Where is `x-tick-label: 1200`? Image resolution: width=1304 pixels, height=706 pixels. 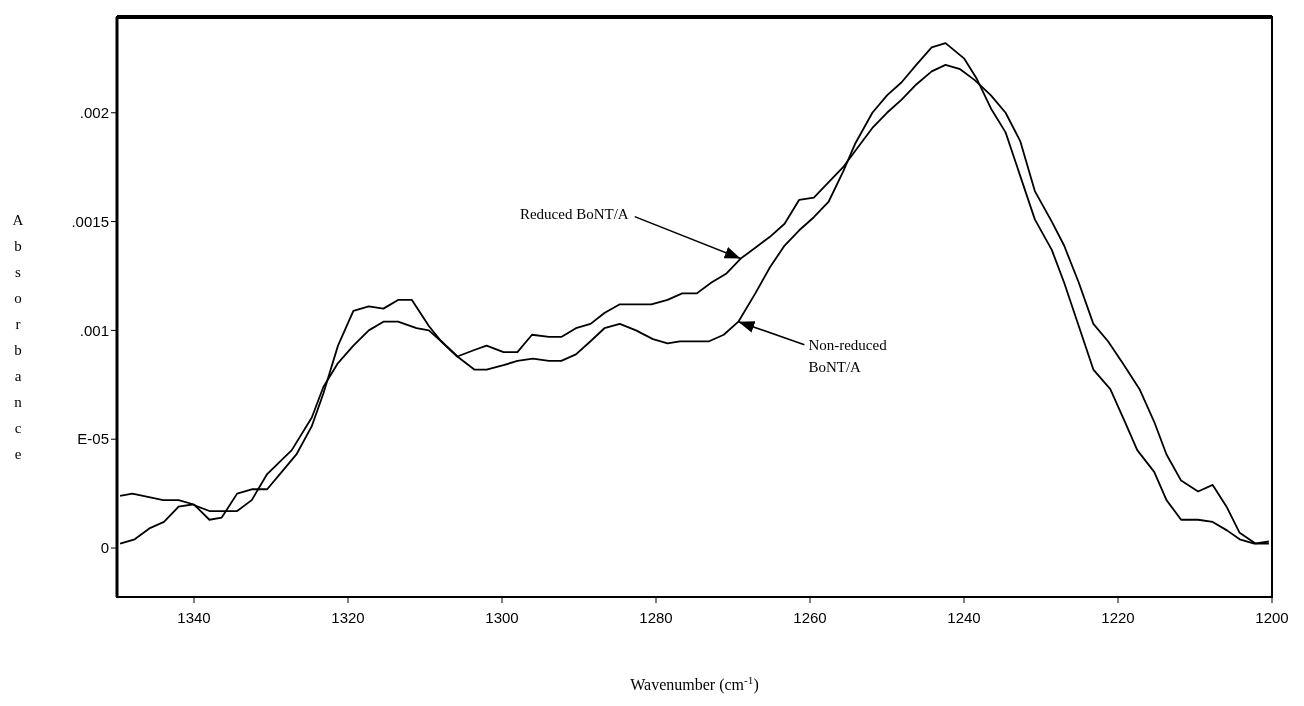
x-tick-label: 1200 is located at coordinates (1272, 617).